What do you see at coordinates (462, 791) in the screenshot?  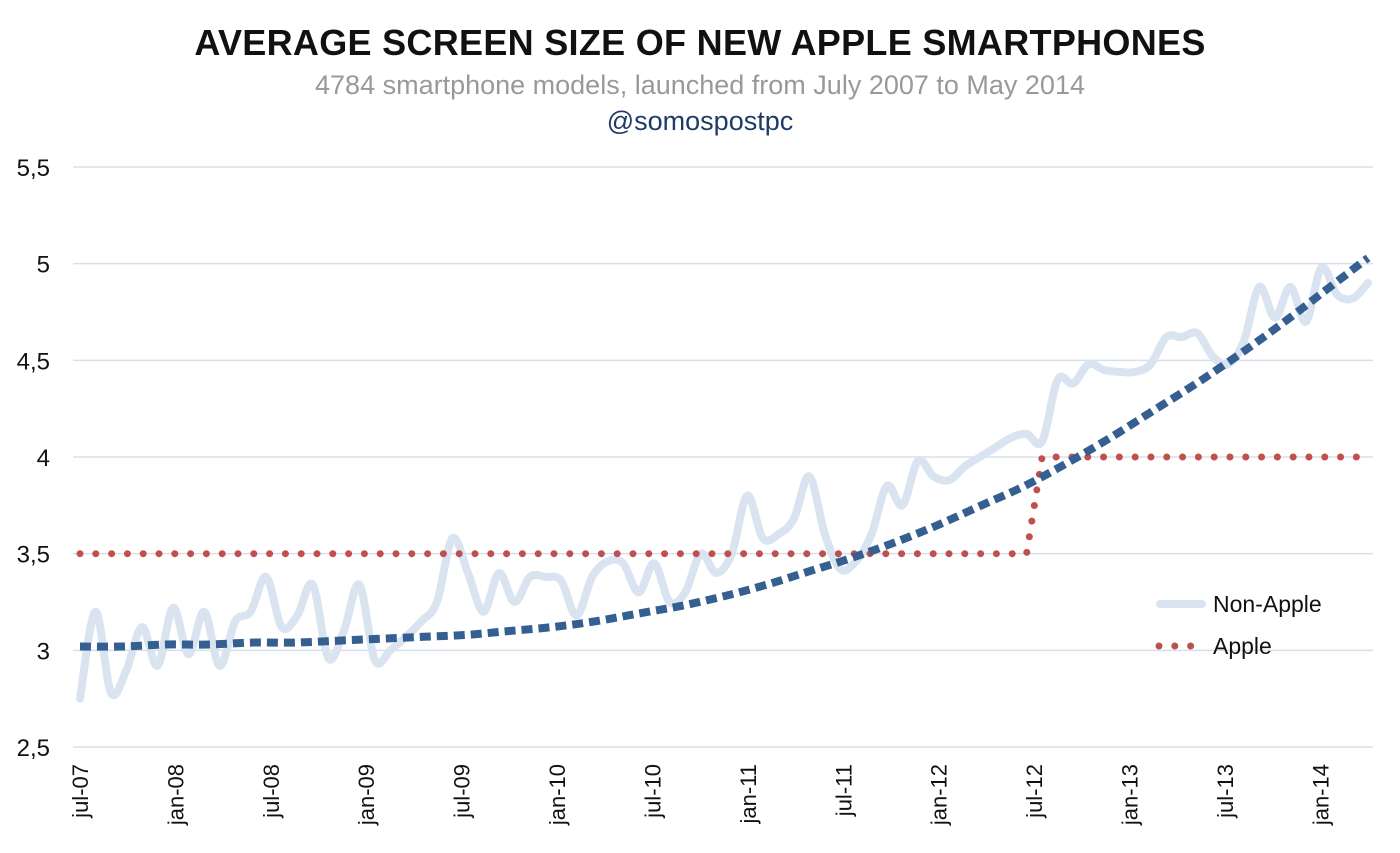 I see `x-tick-label: jul-09` at bounding box center [462, 791].